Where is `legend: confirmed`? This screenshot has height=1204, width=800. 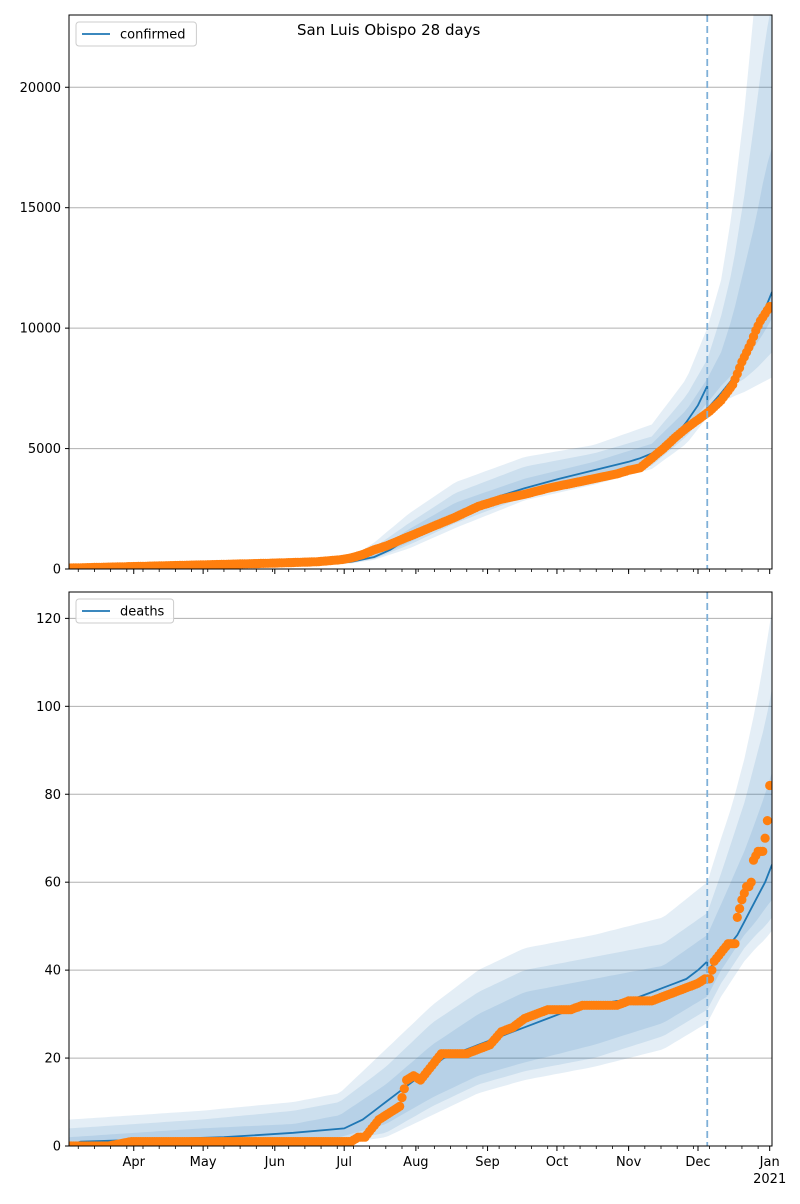 legend: confirmed is located at coordinates (136, 34).